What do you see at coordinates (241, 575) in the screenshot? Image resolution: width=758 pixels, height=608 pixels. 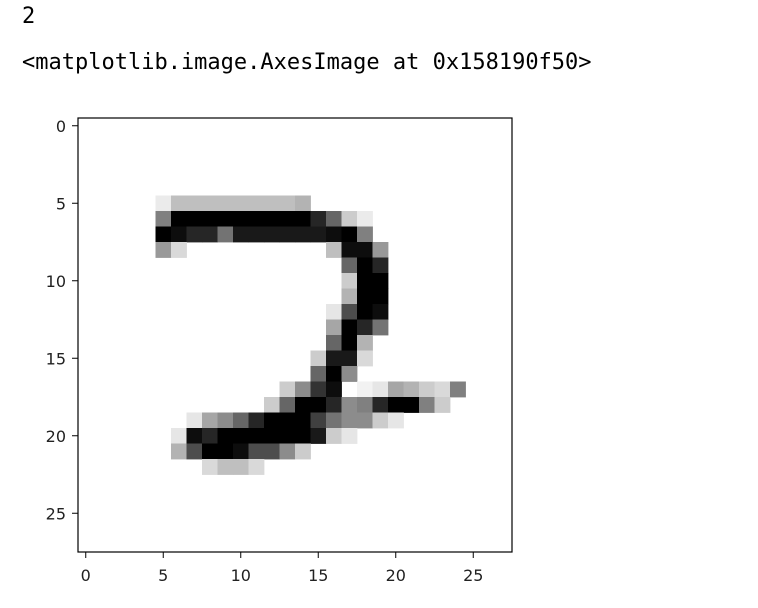 I see `x-tick-label: 10` at bounding box center [241, 575].